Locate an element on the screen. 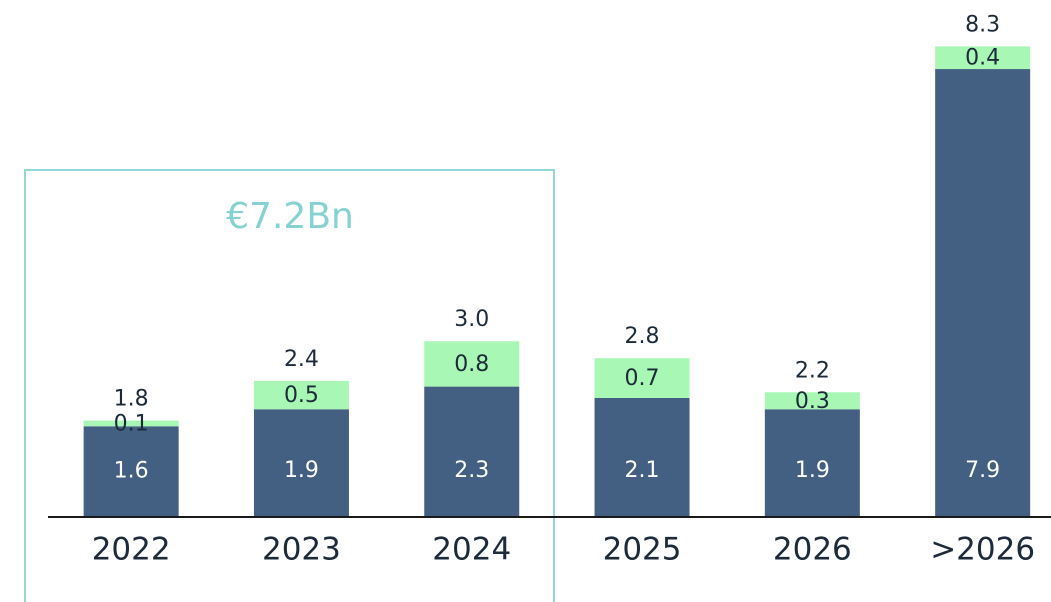 The image size is (1051, 602). x-tick-label: >2026 is located at coordinates (982, 550).